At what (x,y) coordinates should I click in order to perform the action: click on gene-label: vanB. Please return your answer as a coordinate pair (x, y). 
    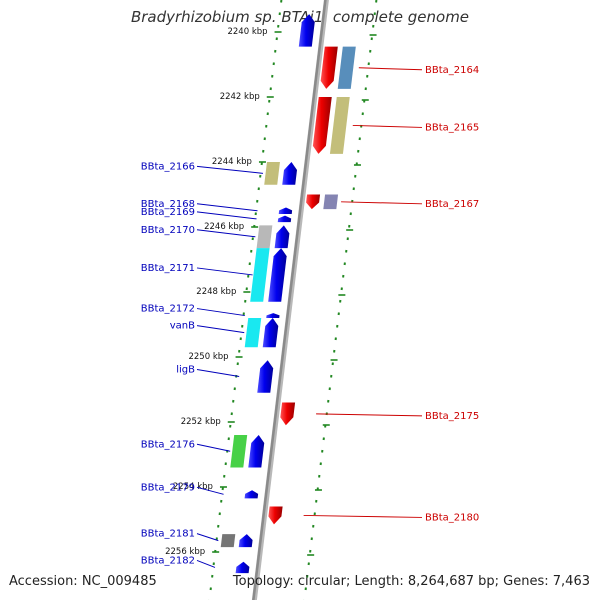
    Looking at the image, I should click on (182, 326).